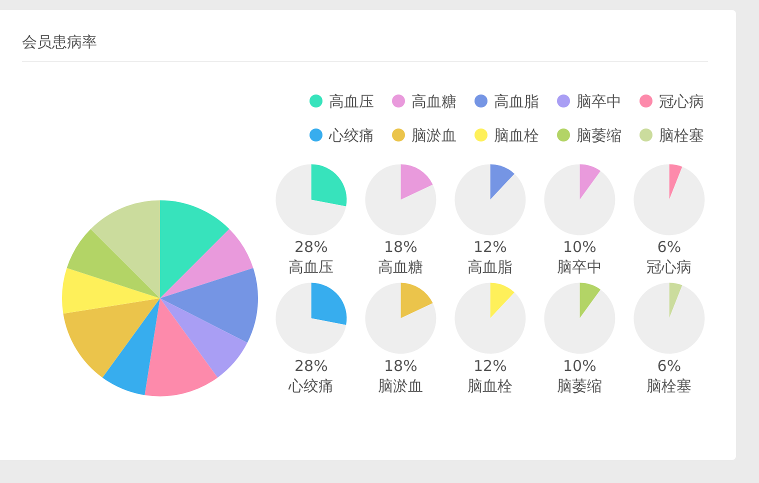 Image resolution: width=759 pixels, height=483 pixels. What do you see at coordinates (579, 385) in the screenshot?
I see `text: 脑萎缩` at bounding box center [579, 385].